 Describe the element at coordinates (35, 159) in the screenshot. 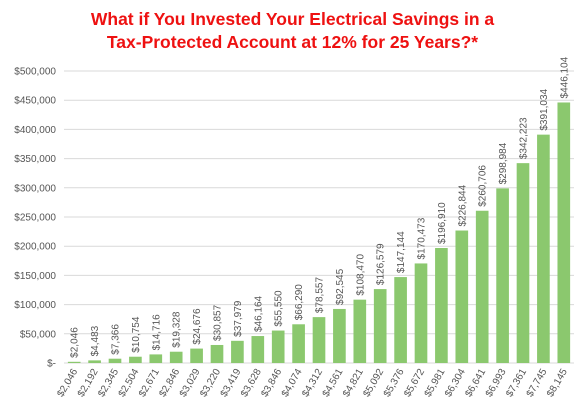

I see `y-tick-label: $350,000` at that location.